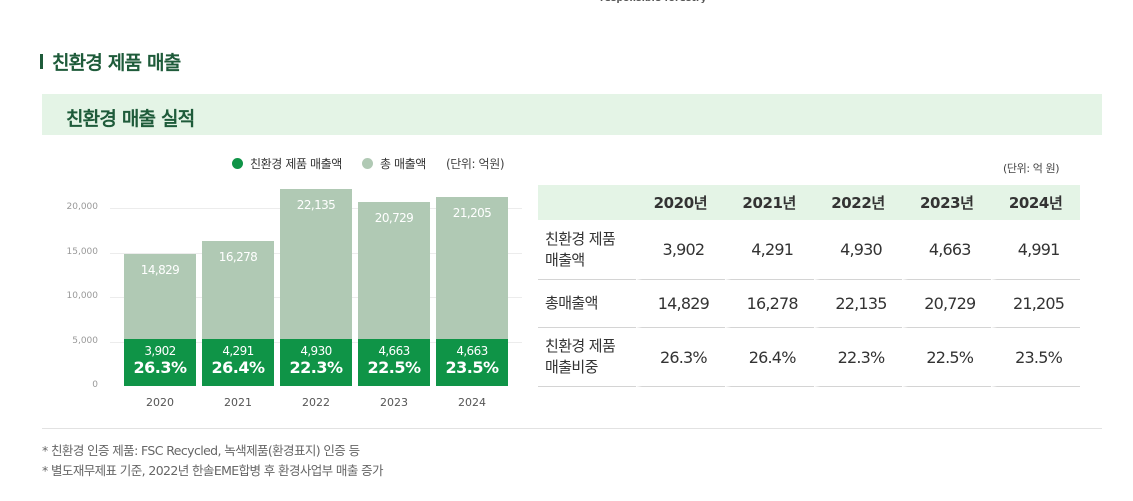 The height and width of the screenshot is (501, 1133). I want to click on bar-eco-value: 4,930, so click(316, 351).